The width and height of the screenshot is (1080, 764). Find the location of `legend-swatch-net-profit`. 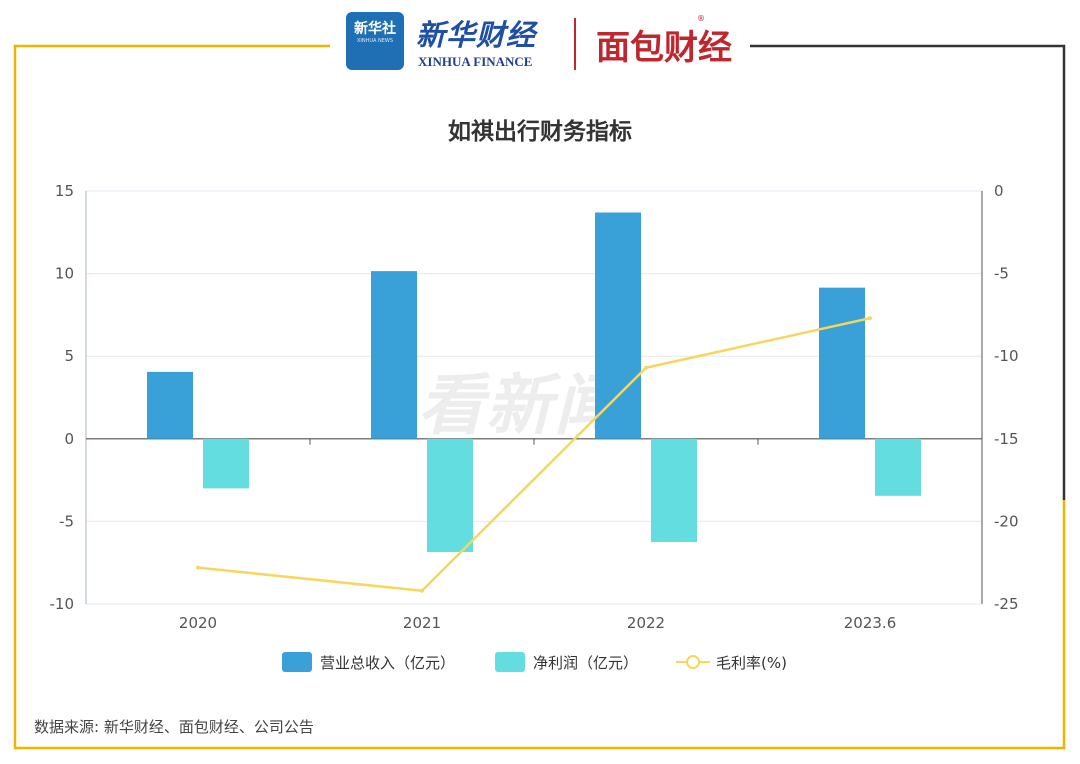

legend-swatch-net-profit is located at coordinates (510, 662).